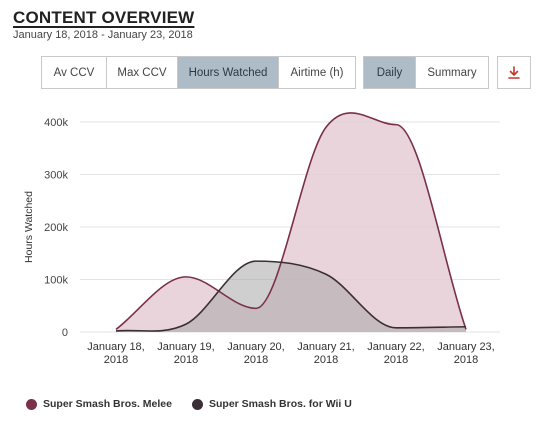 The width and height of the screenshot is (554, 424). What do you see at coordinates (142, 72) in the screenshot?
I see `tab-max-ccv: Max CCV` at bounding box center [142, 72].